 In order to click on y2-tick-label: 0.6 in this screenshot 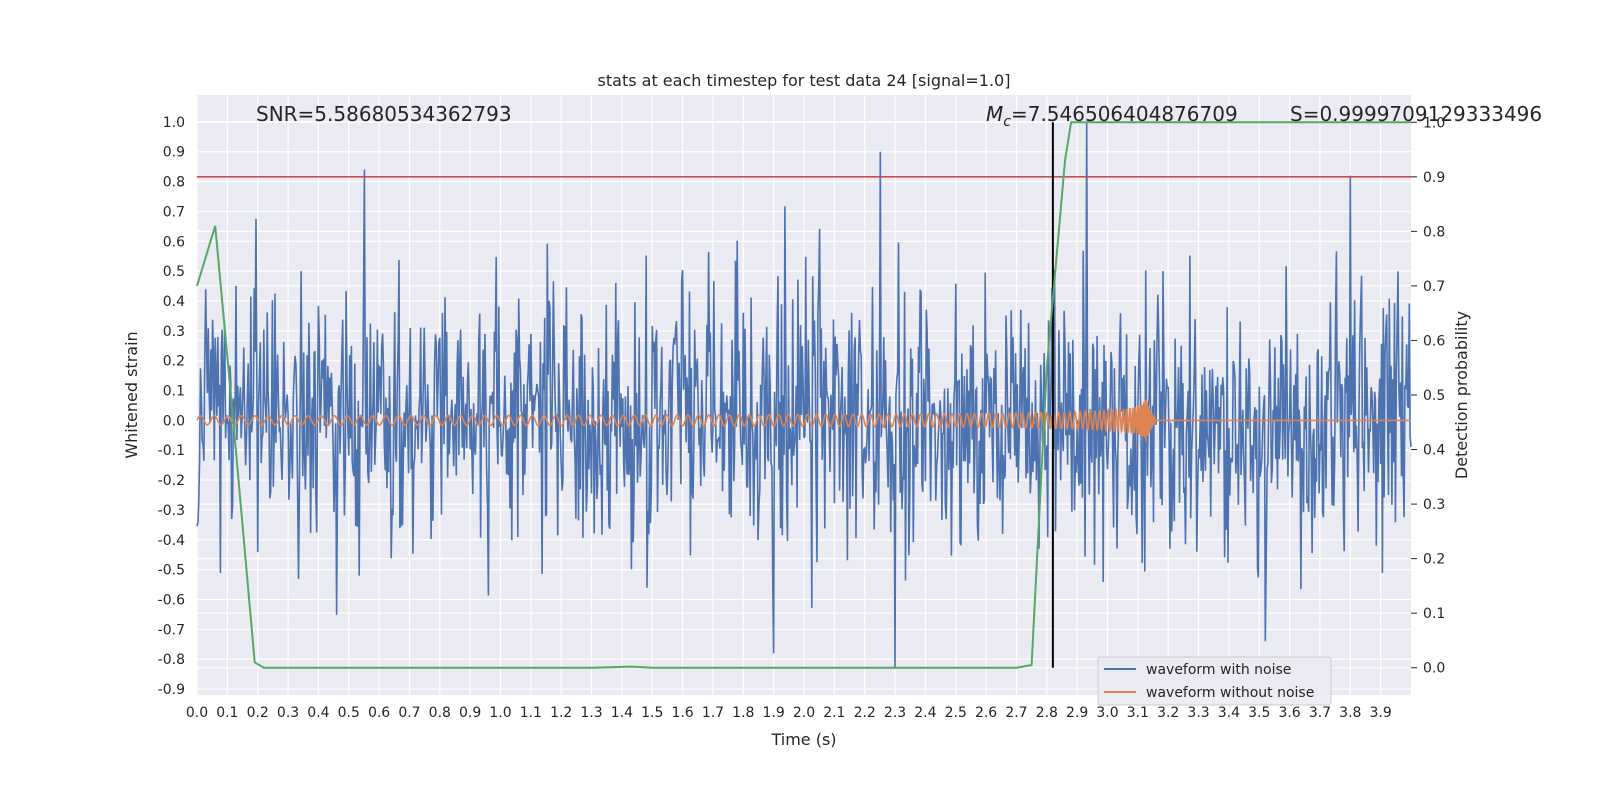, I will do `click(1434, 341)`.